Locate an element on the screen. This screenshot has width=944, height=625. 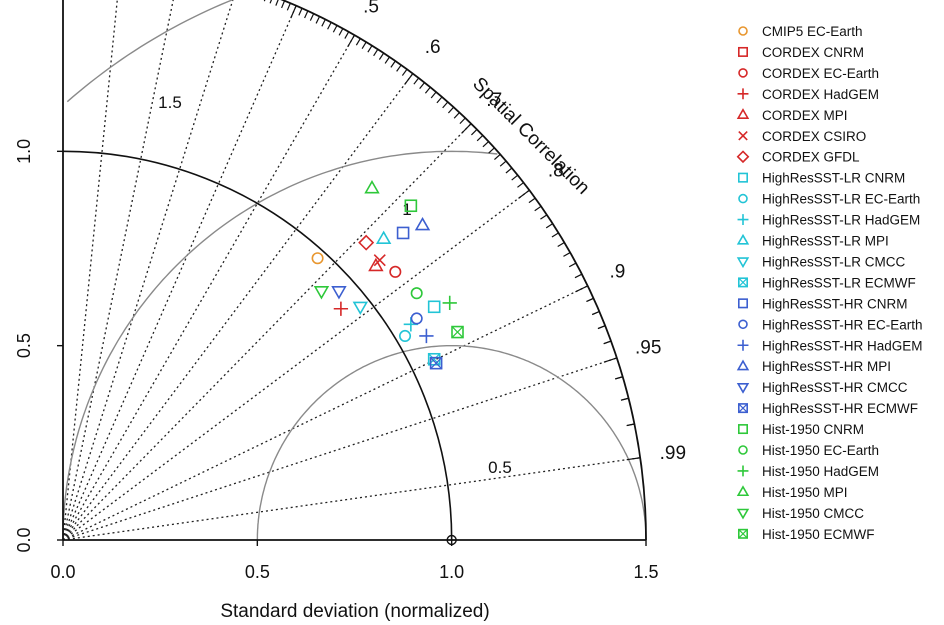
legend-label: CORDEX CSIRO is located at coordinates (814, 136).